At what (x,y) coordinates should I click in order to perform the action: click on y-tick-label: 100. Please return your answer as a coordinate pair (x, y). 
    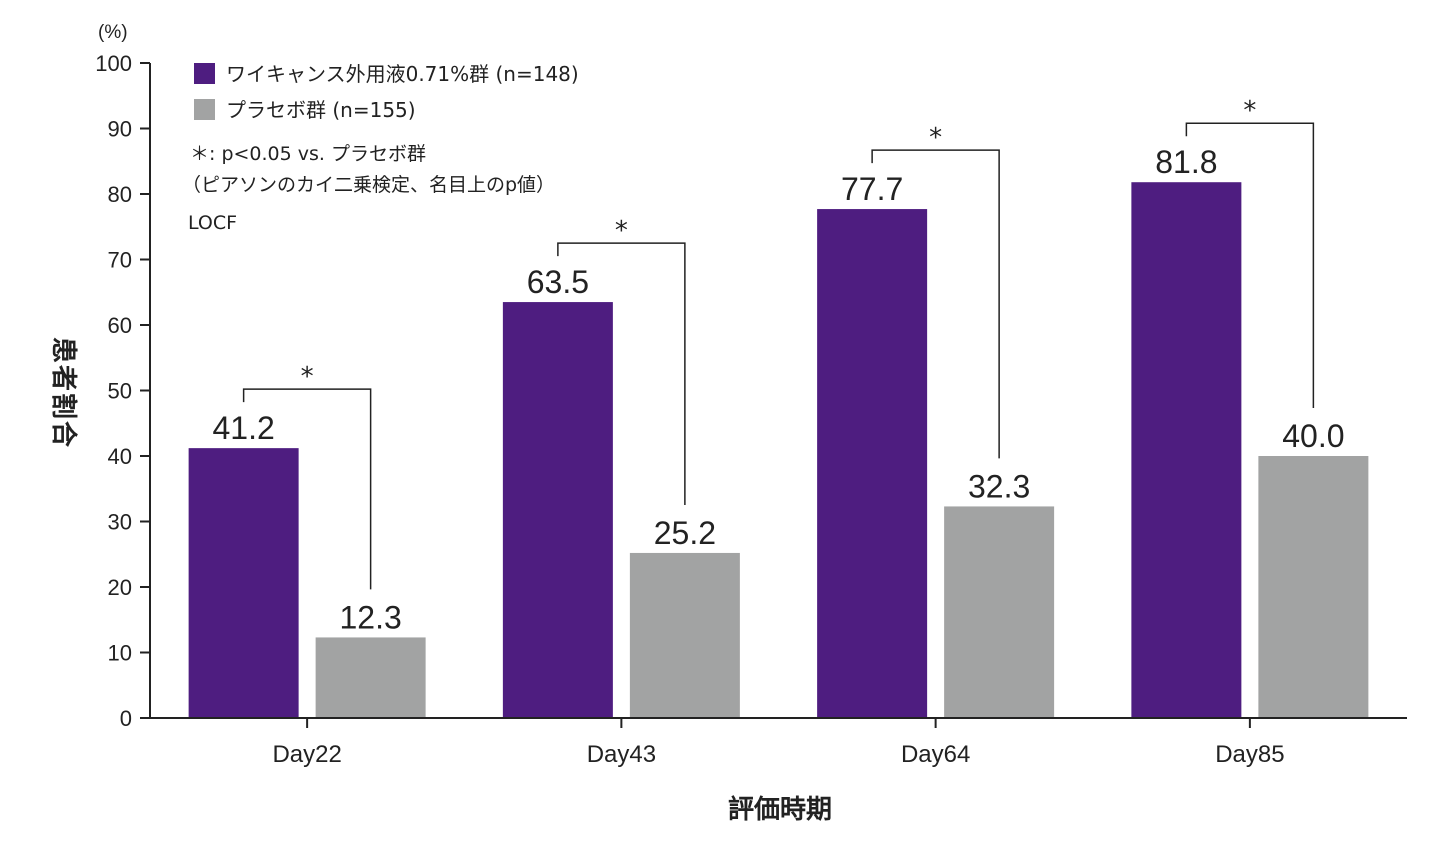
    Looking at the image, I should click on (113, 63).